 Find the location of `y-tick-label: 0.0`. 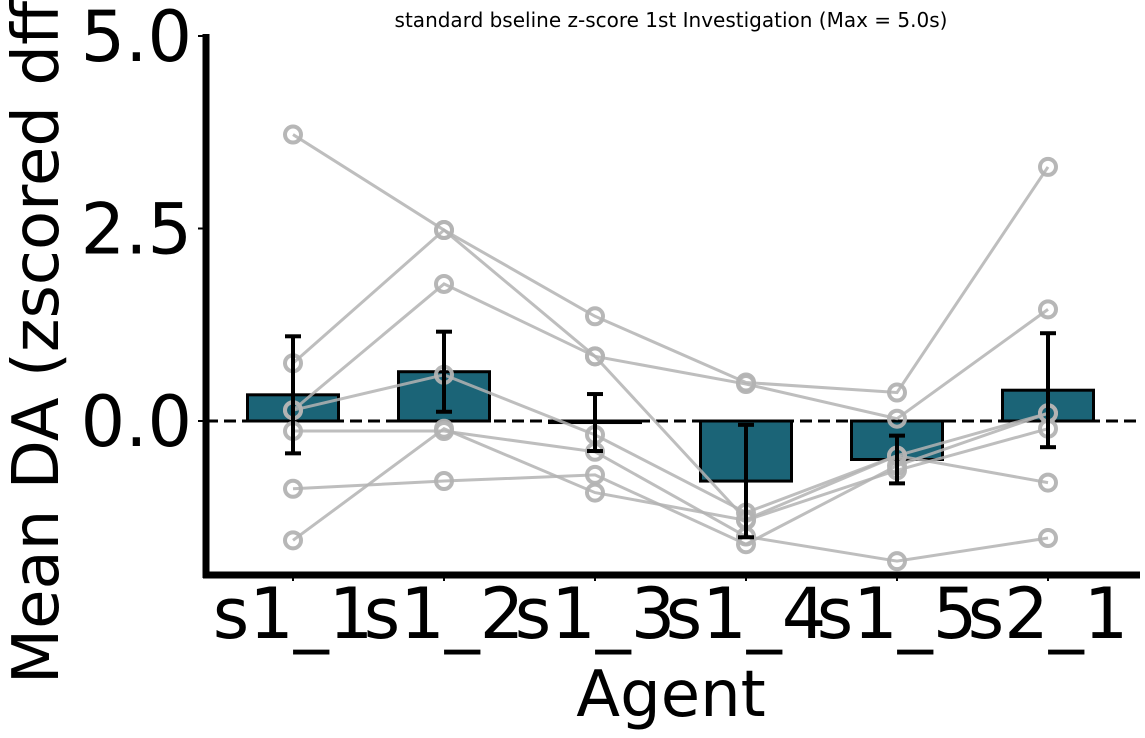

y-tick-label: 0.0 is located at coordinates (136, 422).